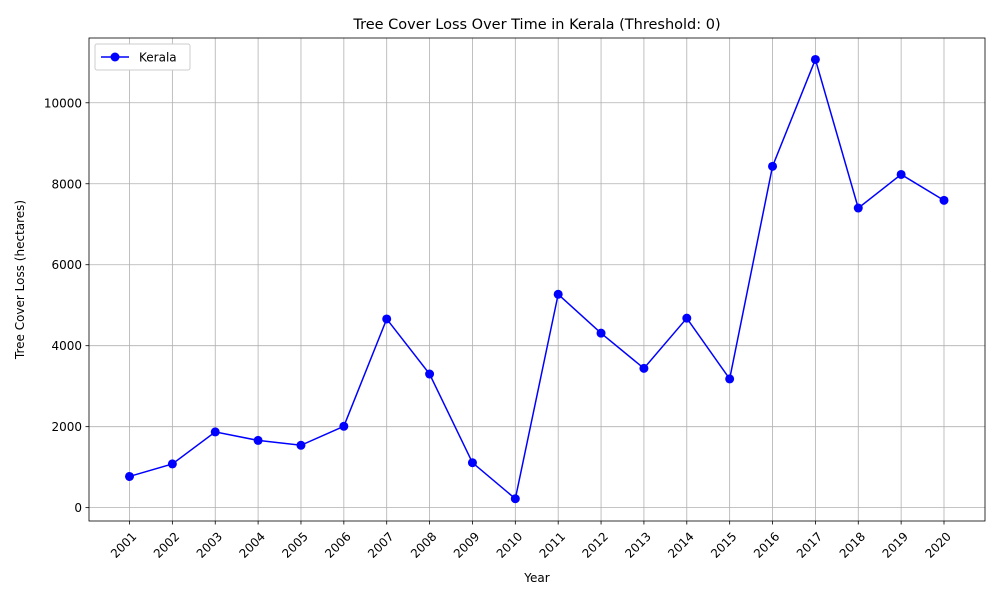  What do you see at coordinates (380, 544) in the screenshot?
I see `x-tick-label: 2007` at bounding box center [380, 544].